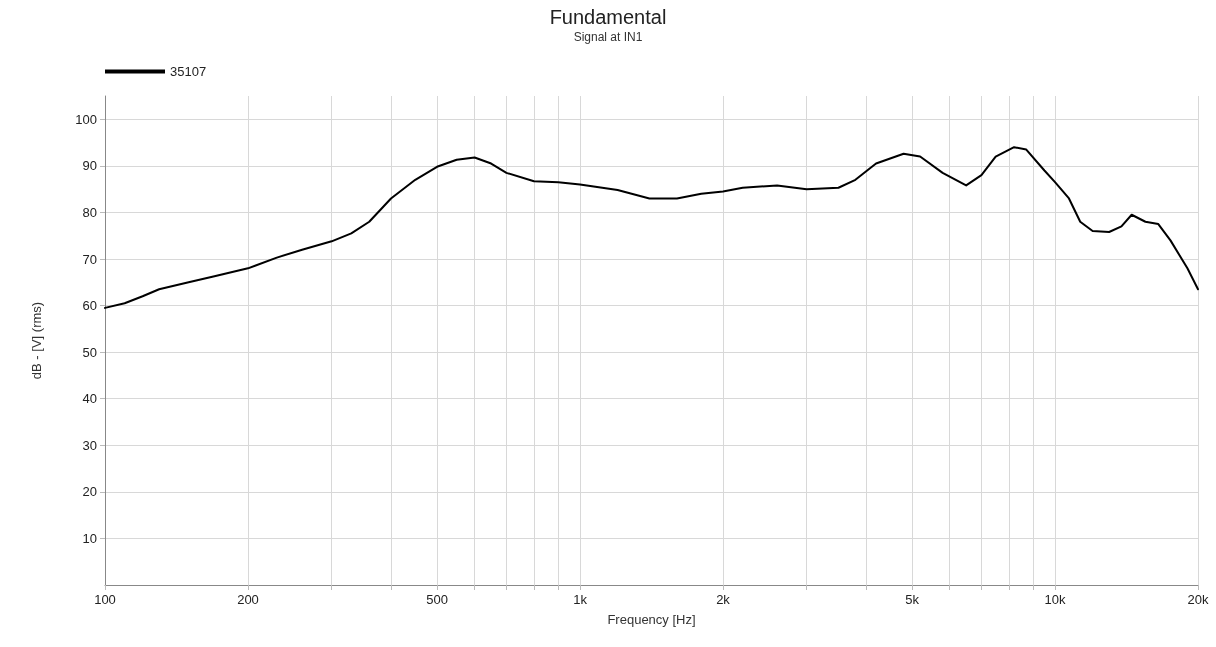 The height and width of the screenshot is (647, 1216). What do you see at coordinates (89, 445) in the screenshot?
I see `y-tick-label: 30` at bounding box center [89, 445].